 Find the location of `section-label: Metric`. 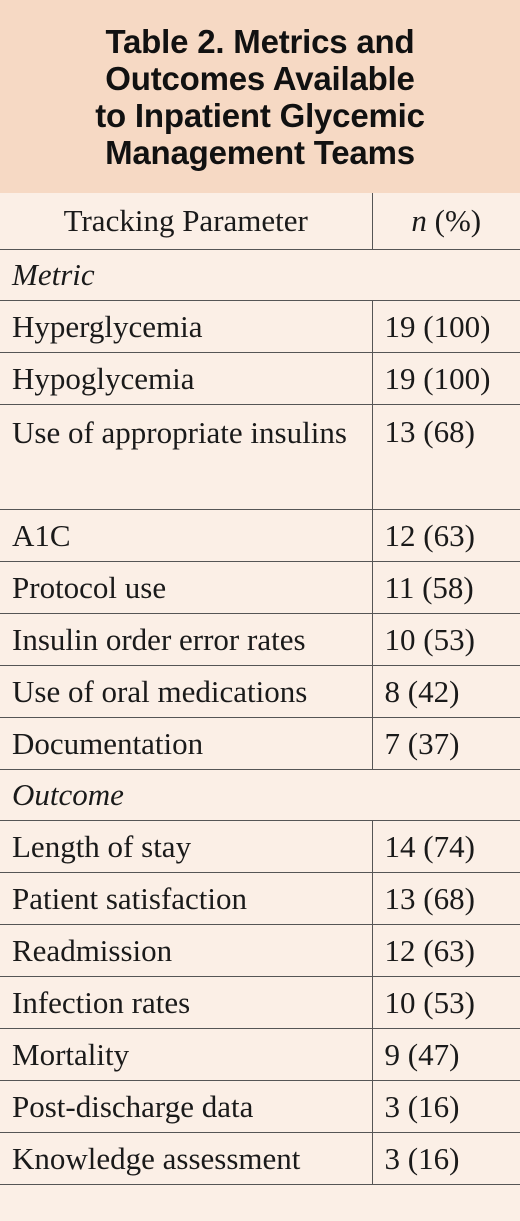

section-label: Metric is located at coordinates (260, 275).